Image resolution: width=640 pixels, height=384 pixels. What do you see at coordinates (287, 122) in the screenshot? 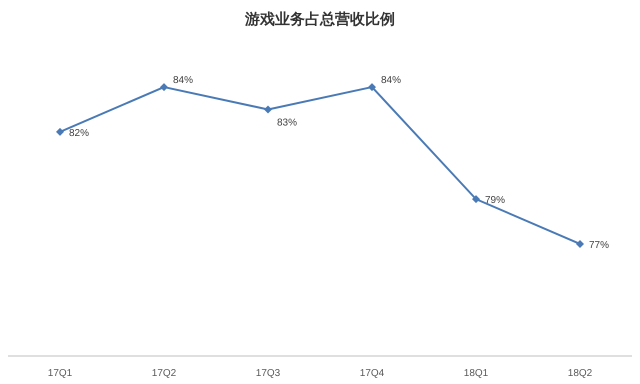
I see `data-label: 83%` at bounding box center [287, 122].